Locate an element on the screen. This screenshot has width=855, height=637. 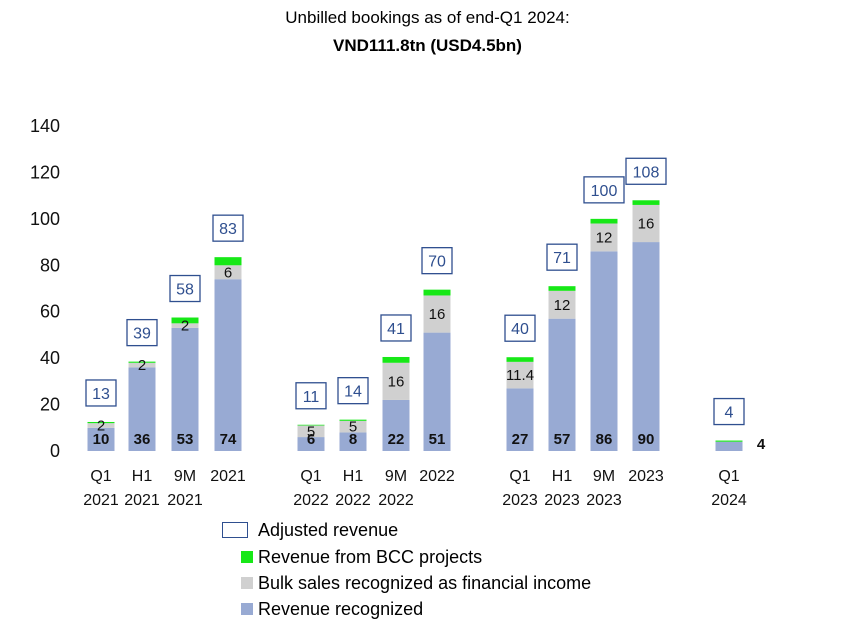
data-label-adjusted-revenue: 108 is located at coordinates (646, 172).